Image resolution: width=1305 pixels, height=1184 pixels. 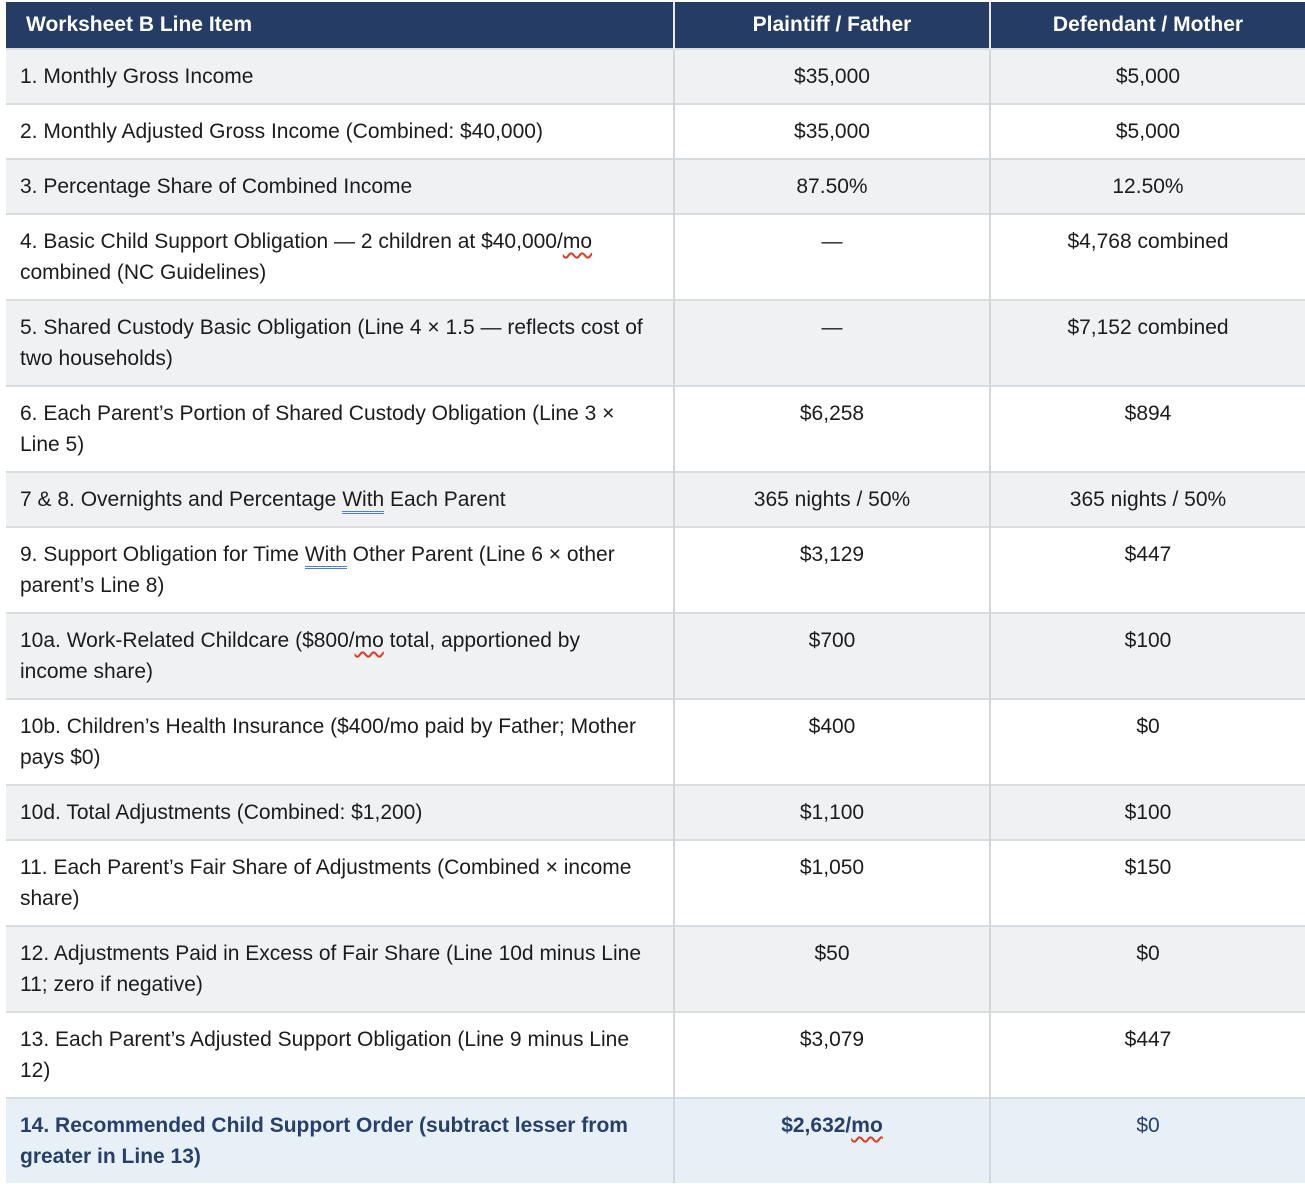 I want to click on plaintiff-value-cell: $700, so click(x=831, y=656).